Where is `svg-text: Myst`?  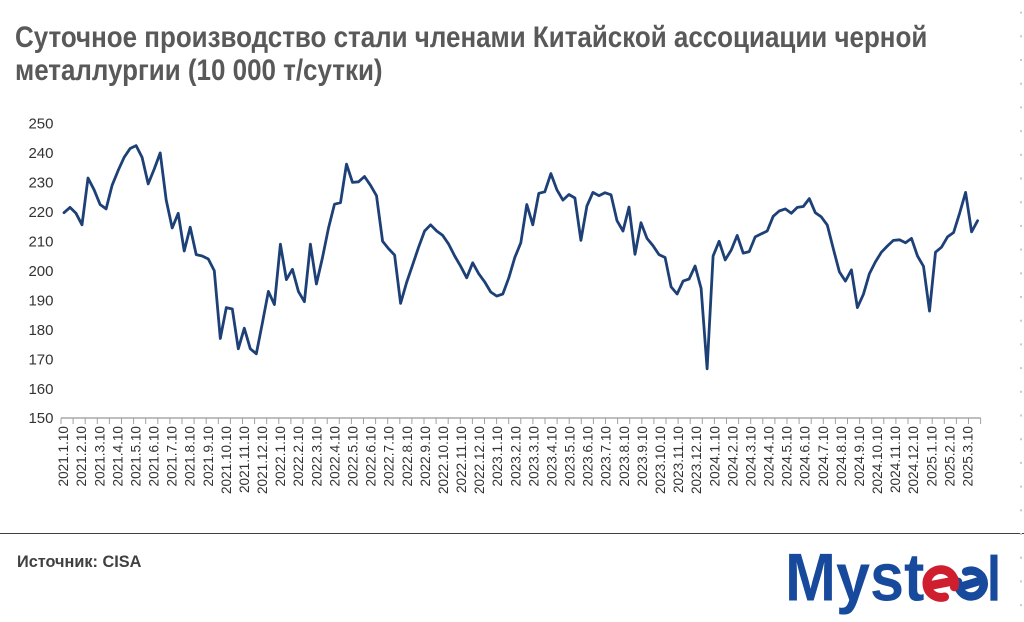 svg-text: Myst is located at coordinates (854, 577).